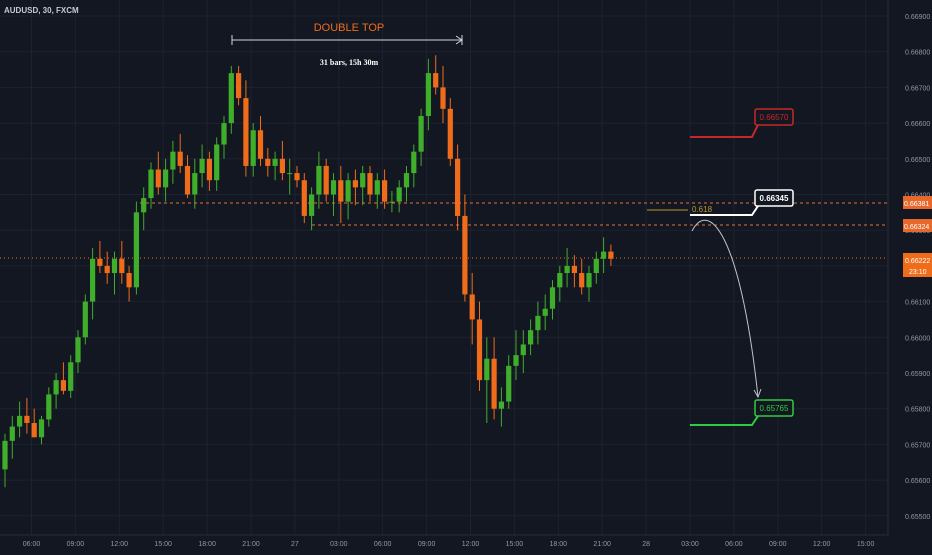  I want to click on target-low-callout-line, so click(724, 420).